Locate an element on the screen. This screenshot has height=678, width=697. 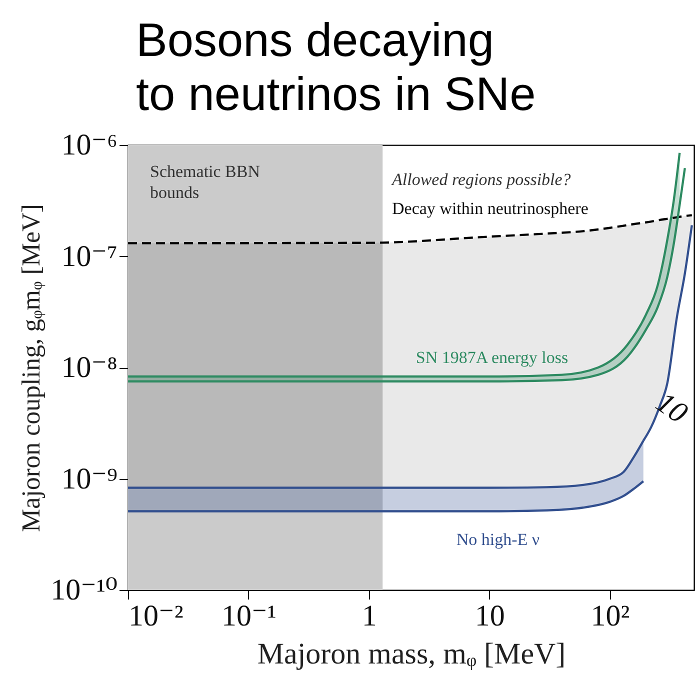
y-tick-label: 10⁻¹⁰ is located at coordinates (84, 590).